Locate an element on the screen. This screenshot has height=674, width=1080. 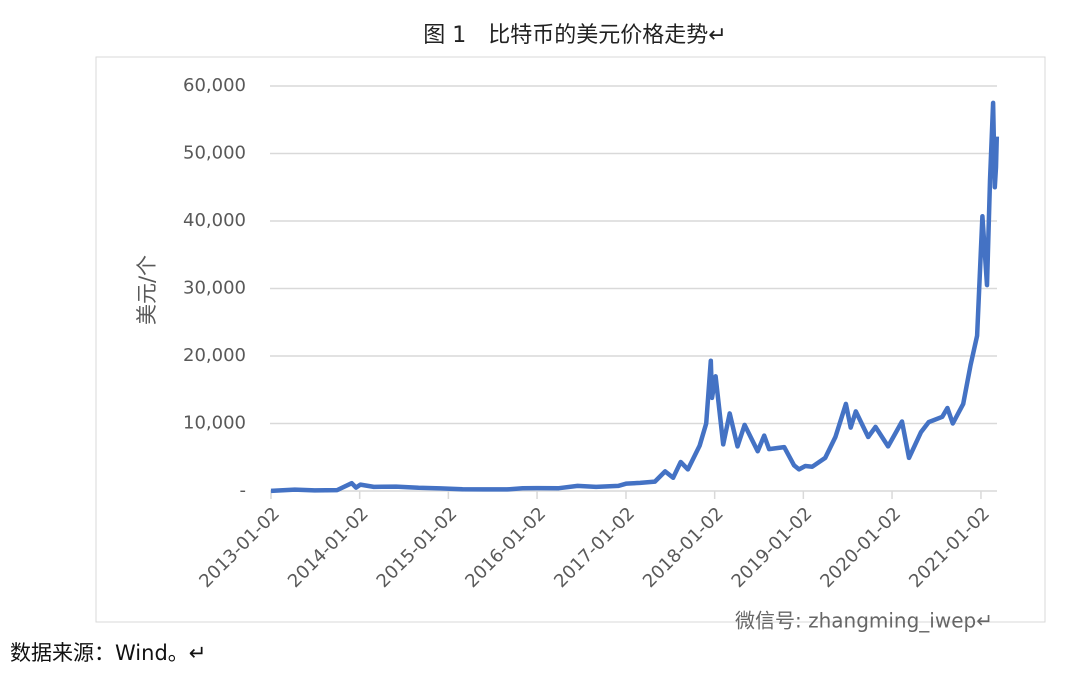
y-tick-label: 40,000 is located at coordinates (214, 220).